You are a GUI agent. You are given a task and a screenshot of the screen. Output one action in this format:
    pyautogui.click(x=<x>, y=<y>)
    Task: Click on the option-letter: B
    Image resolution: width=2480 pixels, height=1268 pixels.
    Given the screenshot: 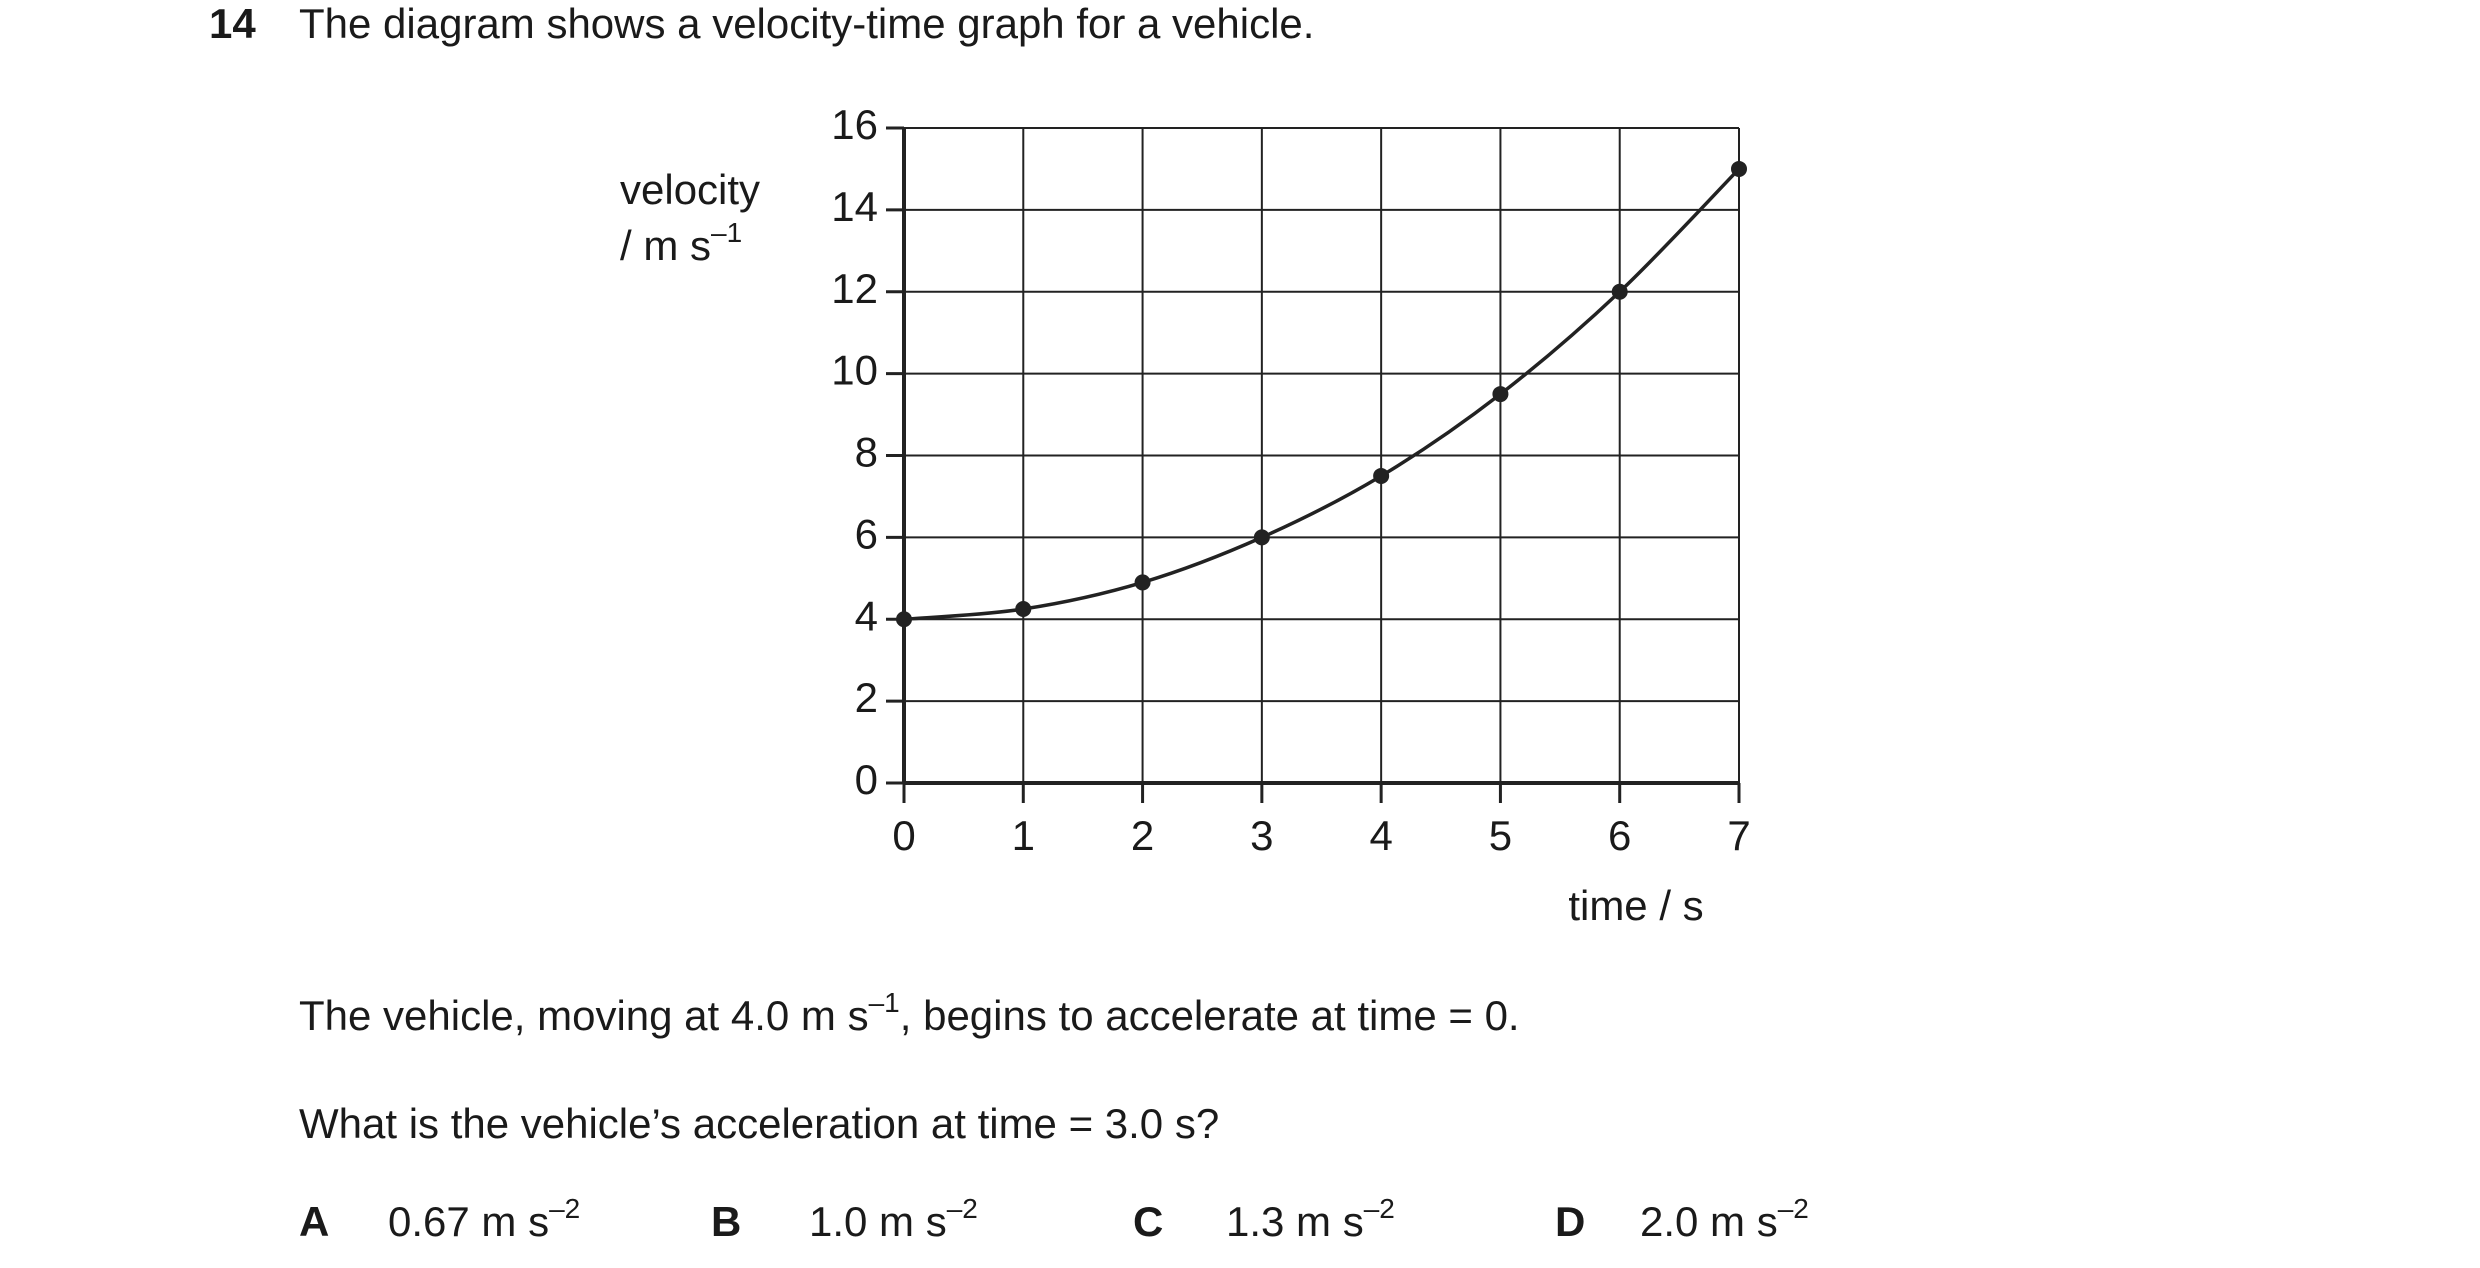 What is the action you would take?
    pyautogui.click(x=726, y=1221)
    